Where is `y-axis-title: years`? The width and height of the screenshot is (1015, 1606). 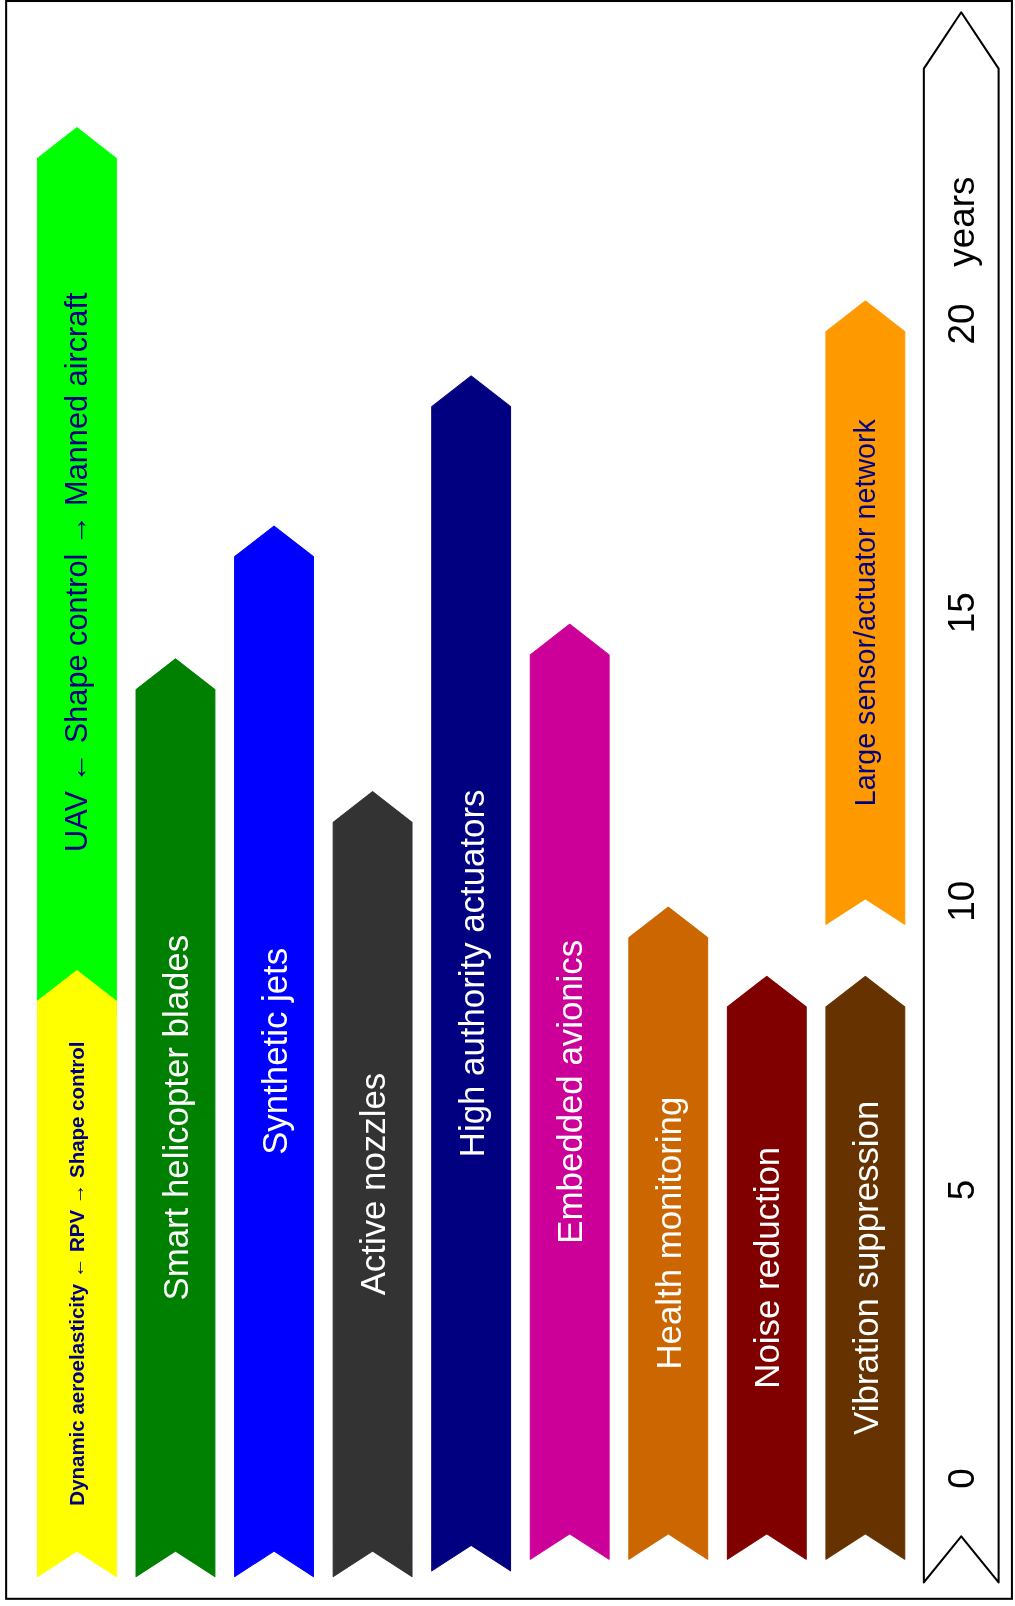
y-axis-title: years is located at coordinates (961, 221).